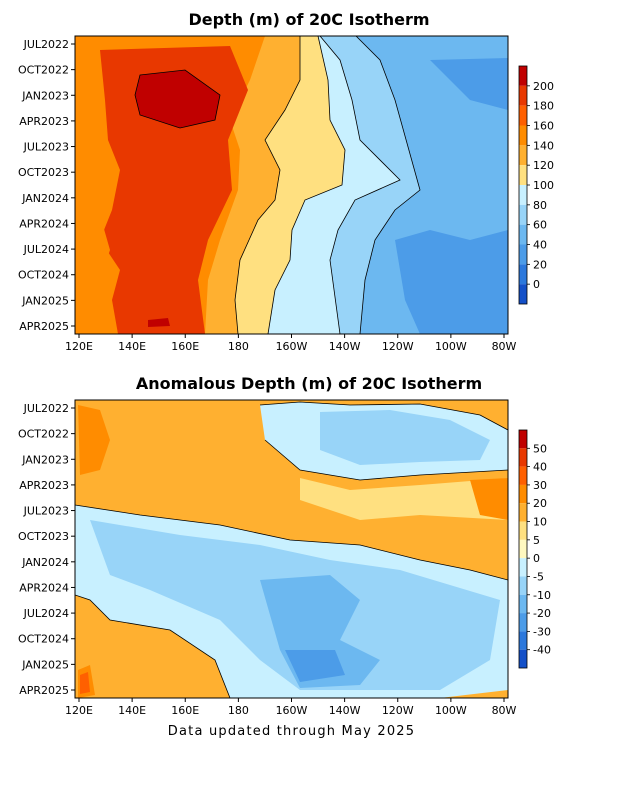  What do you see at coordinates (542, 631) in the screenshot?
I see `colorbar-label: -30` at bounding box center [542, 631].